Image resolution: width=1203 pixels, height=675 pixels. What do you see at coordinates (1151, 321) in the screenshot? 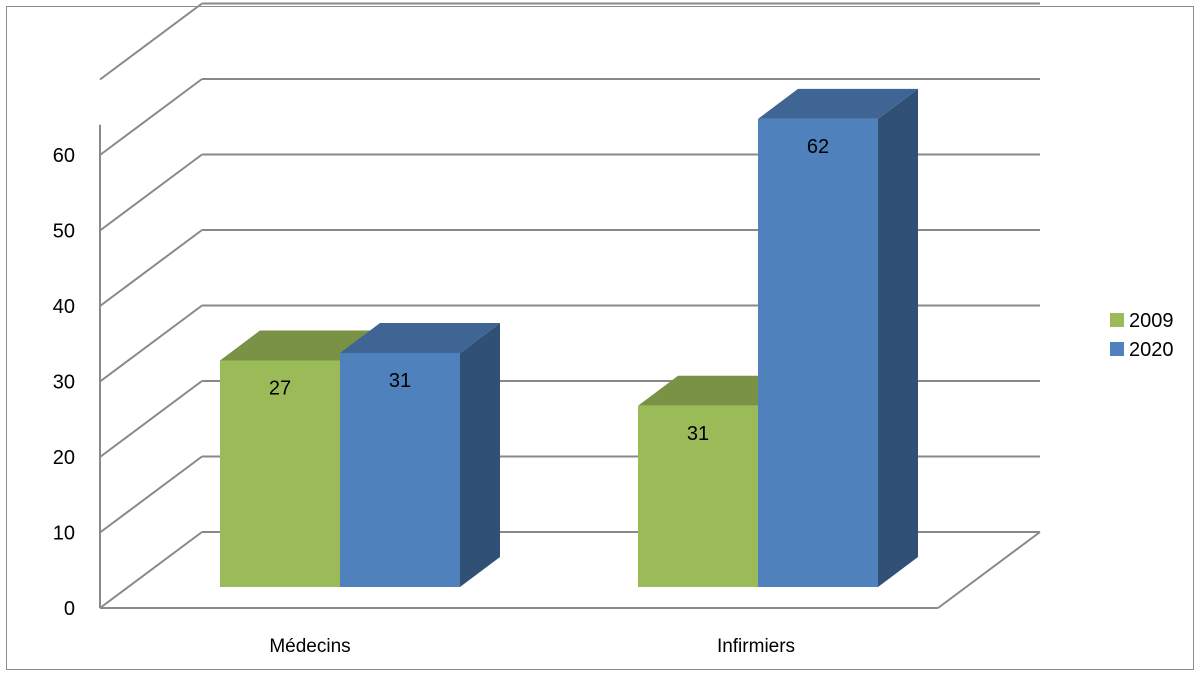
I see `legend-label: 2009` at bounding box center [1151, 321].